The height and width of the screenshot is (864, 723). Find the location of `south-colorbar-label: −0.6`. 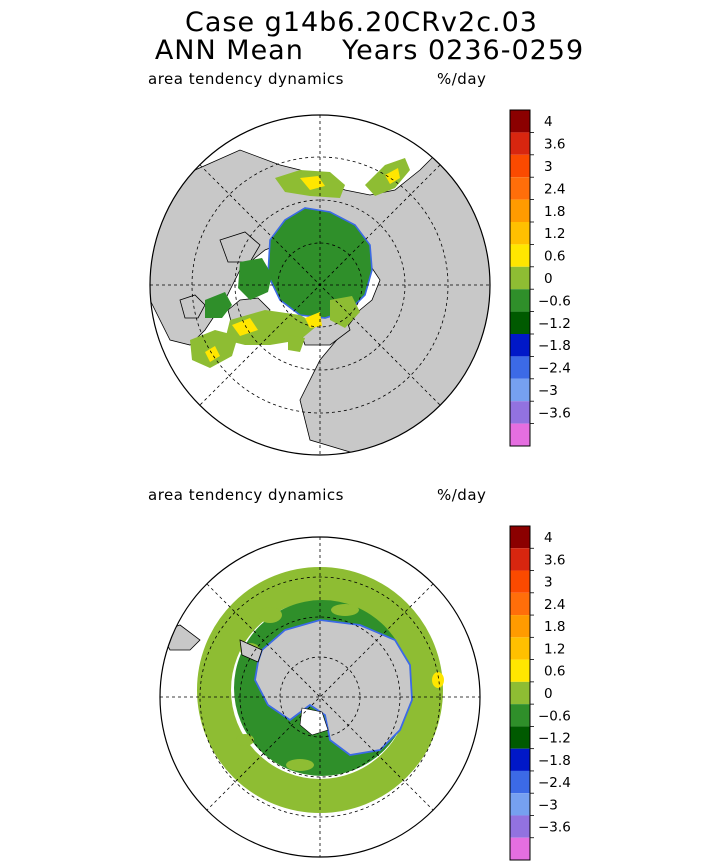

south-colorbar-label: −0.6 is located at coordinates (554, 716).